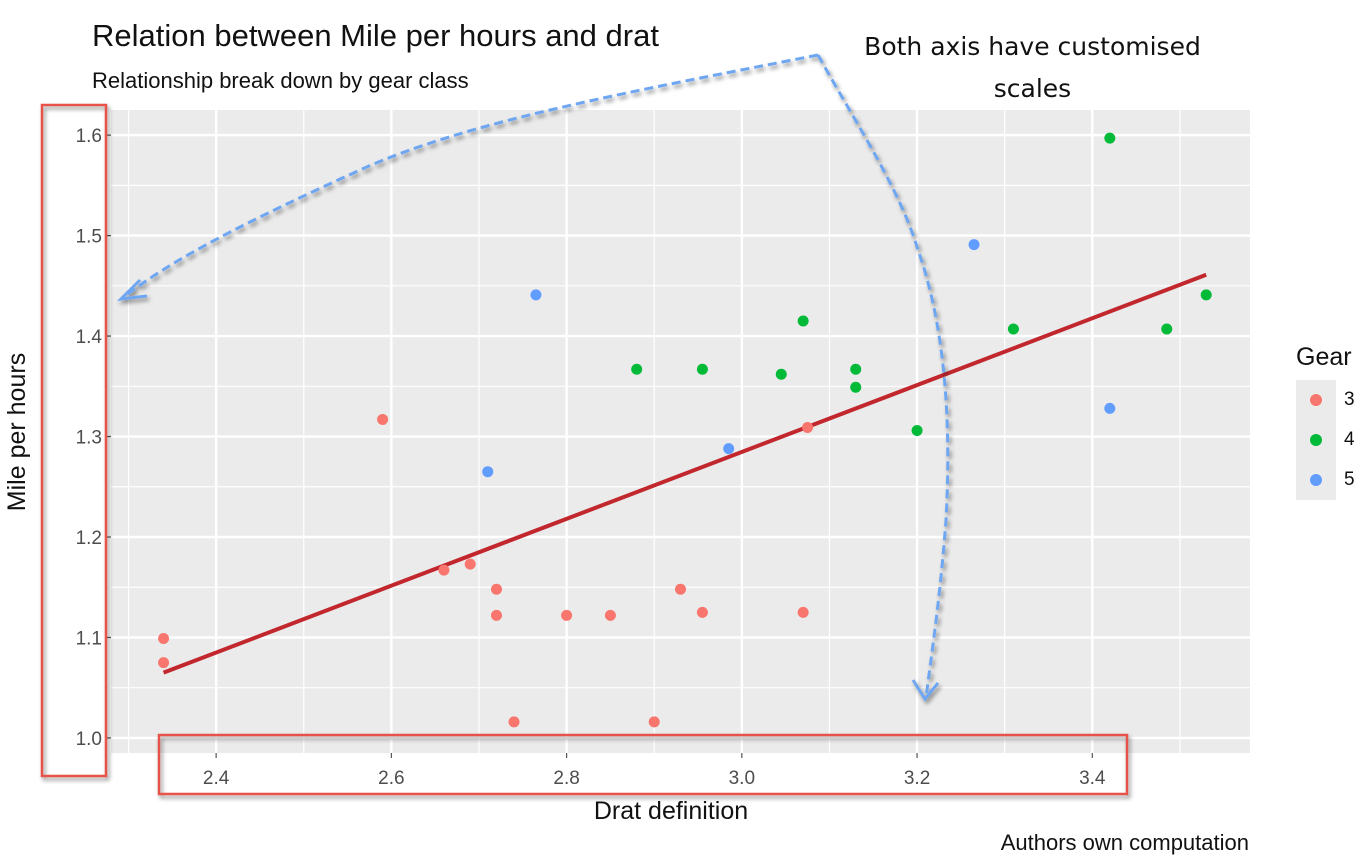 The image size is (1368, 862). I want to click on y-axis-highlight-box, so click(74, 440).